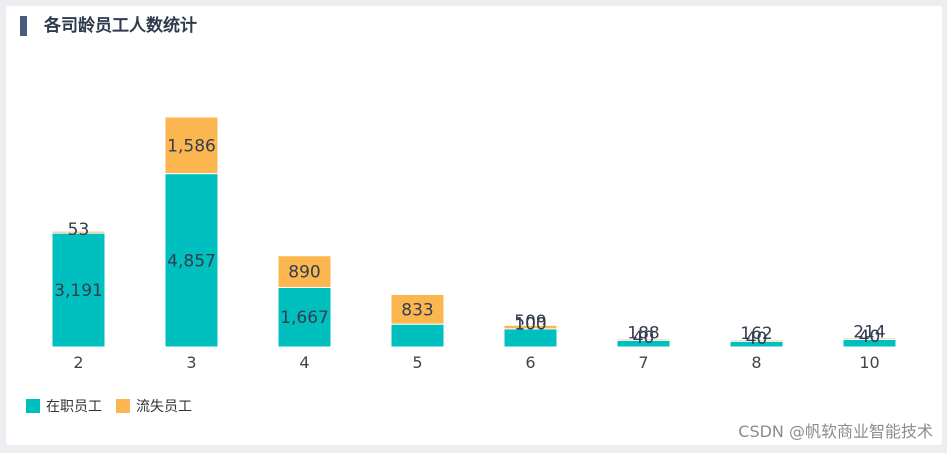 This screenshot has height=453, width=947. What do you see at coordinates (164, 407) in the screenshot?
I see `legend-label-lost: 流失员工` at bounding box center [164, 407].